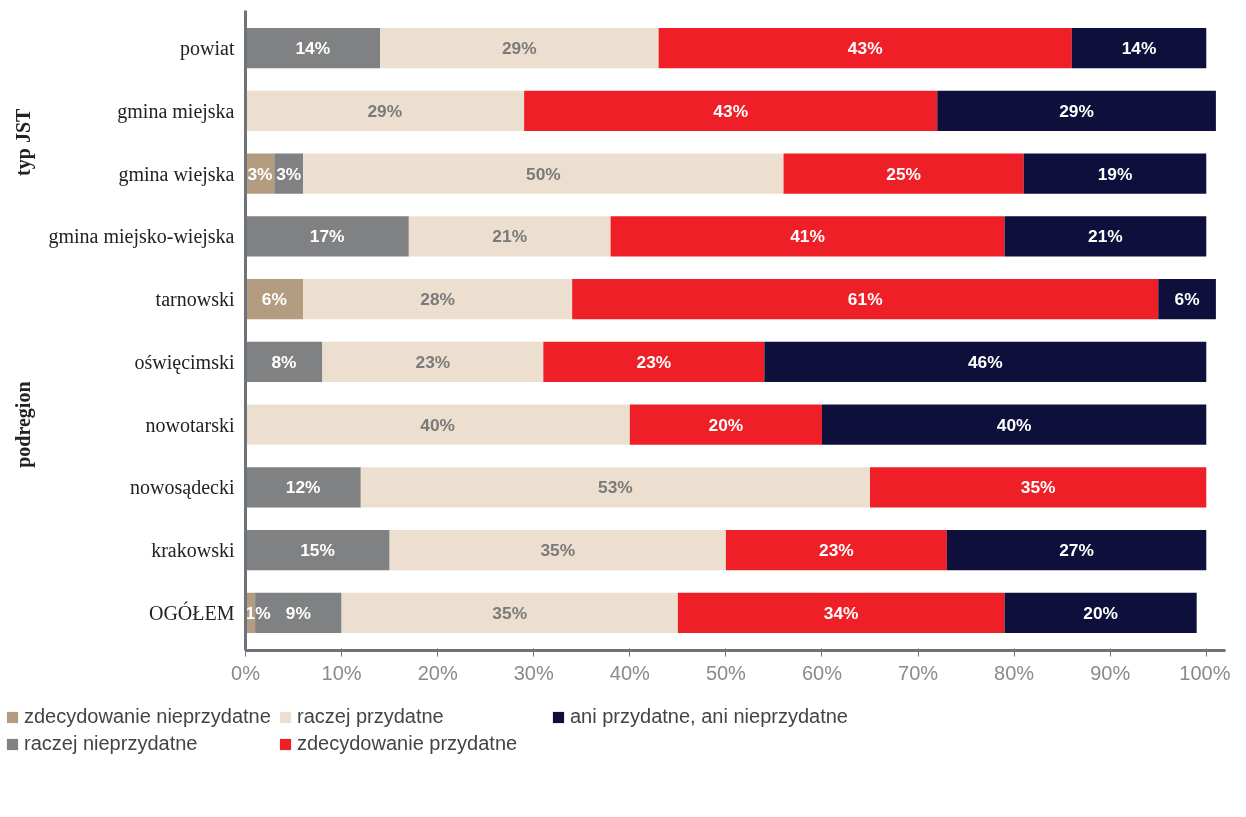  I want to click on data-label: 34%, so click(841, 612).